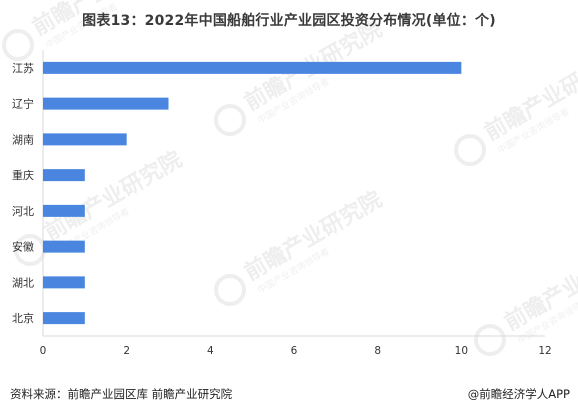 The height and width of the screenshot is (415, 578). Describe the element at coordinates (23, 139) in the screenshot. I see `category-label: 湖南` at that location.